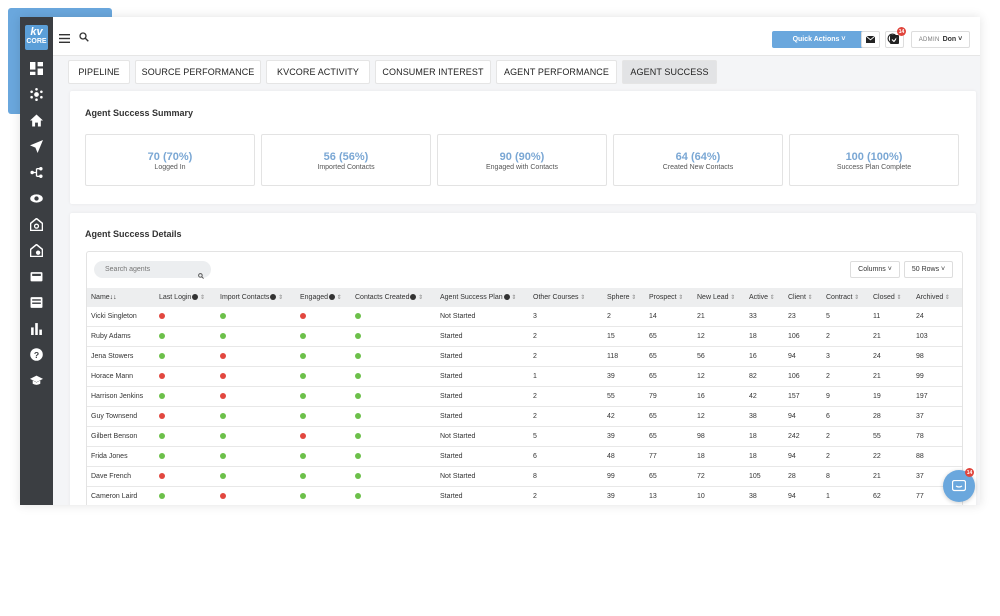  Describe the element at coordinates (524, 336) in the screenshot. I see `table-row: Ruby Adams Started 2 15 65 12 18 106 2 21 103` at that location.